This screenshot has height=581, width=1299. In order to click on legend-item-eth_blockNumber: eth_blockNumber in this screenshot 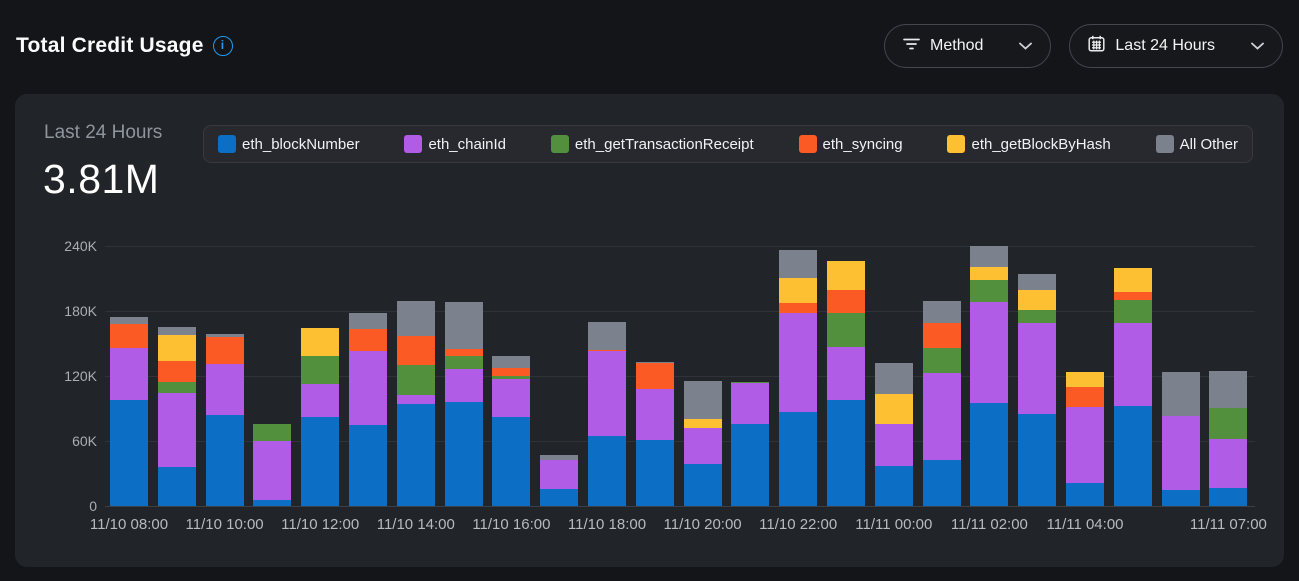, I will do `click(289, 144)`.